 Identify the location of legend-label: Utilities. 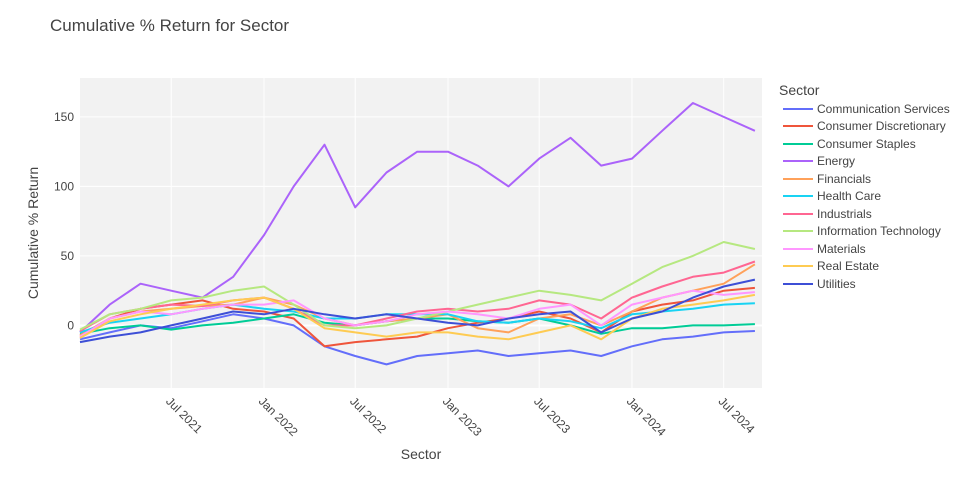
(836, 283).